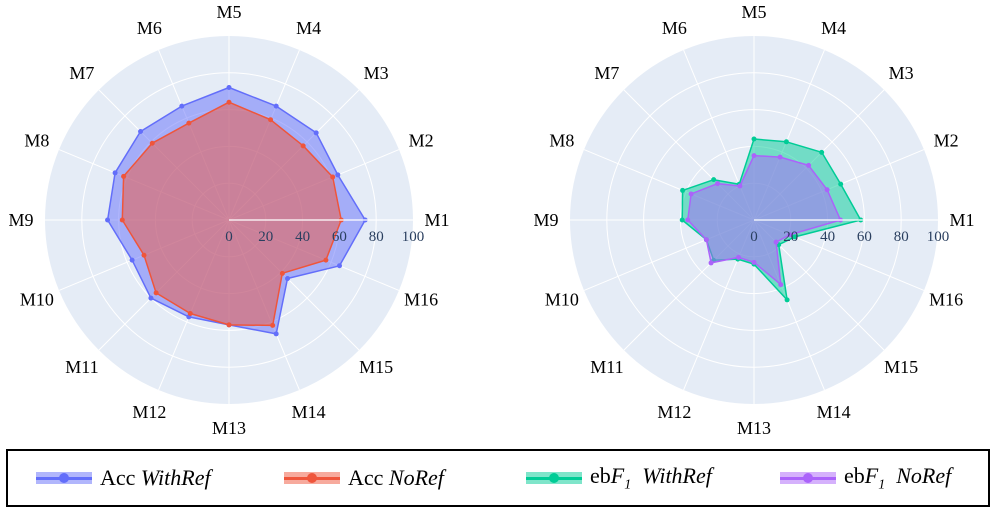 The image size is (996, 513). What do you see at coordinates (674, 412) in the screenshot?
I see `category-label: M12` at bounding box center [674, 412].